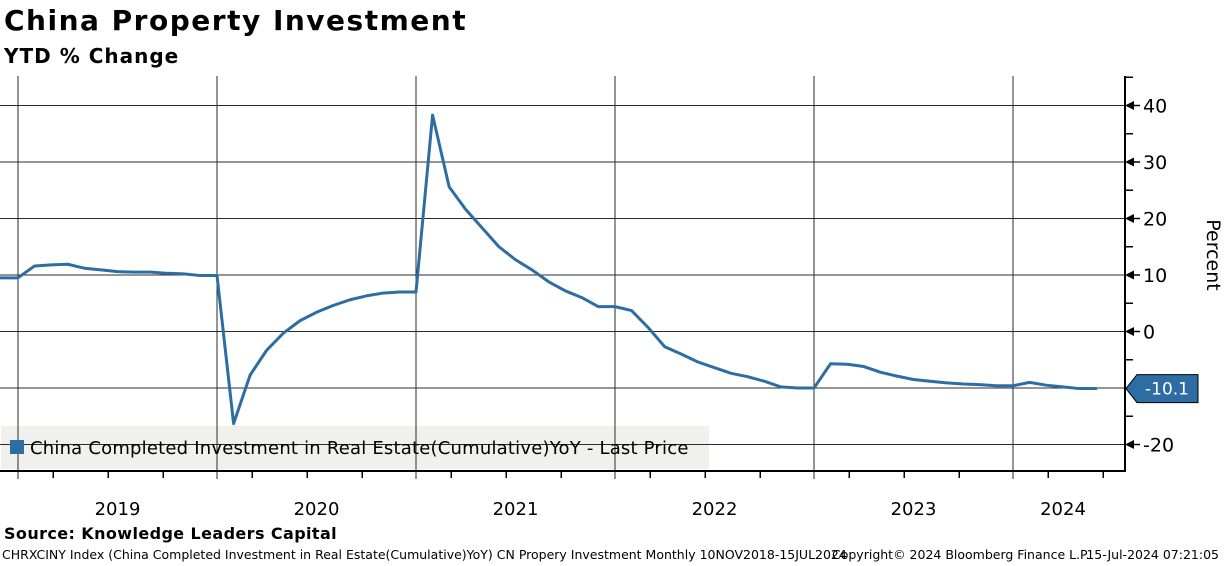 This screenshot has width=1224, height=566. I want to click on x-tick-label: 2021, so click(516, 509).